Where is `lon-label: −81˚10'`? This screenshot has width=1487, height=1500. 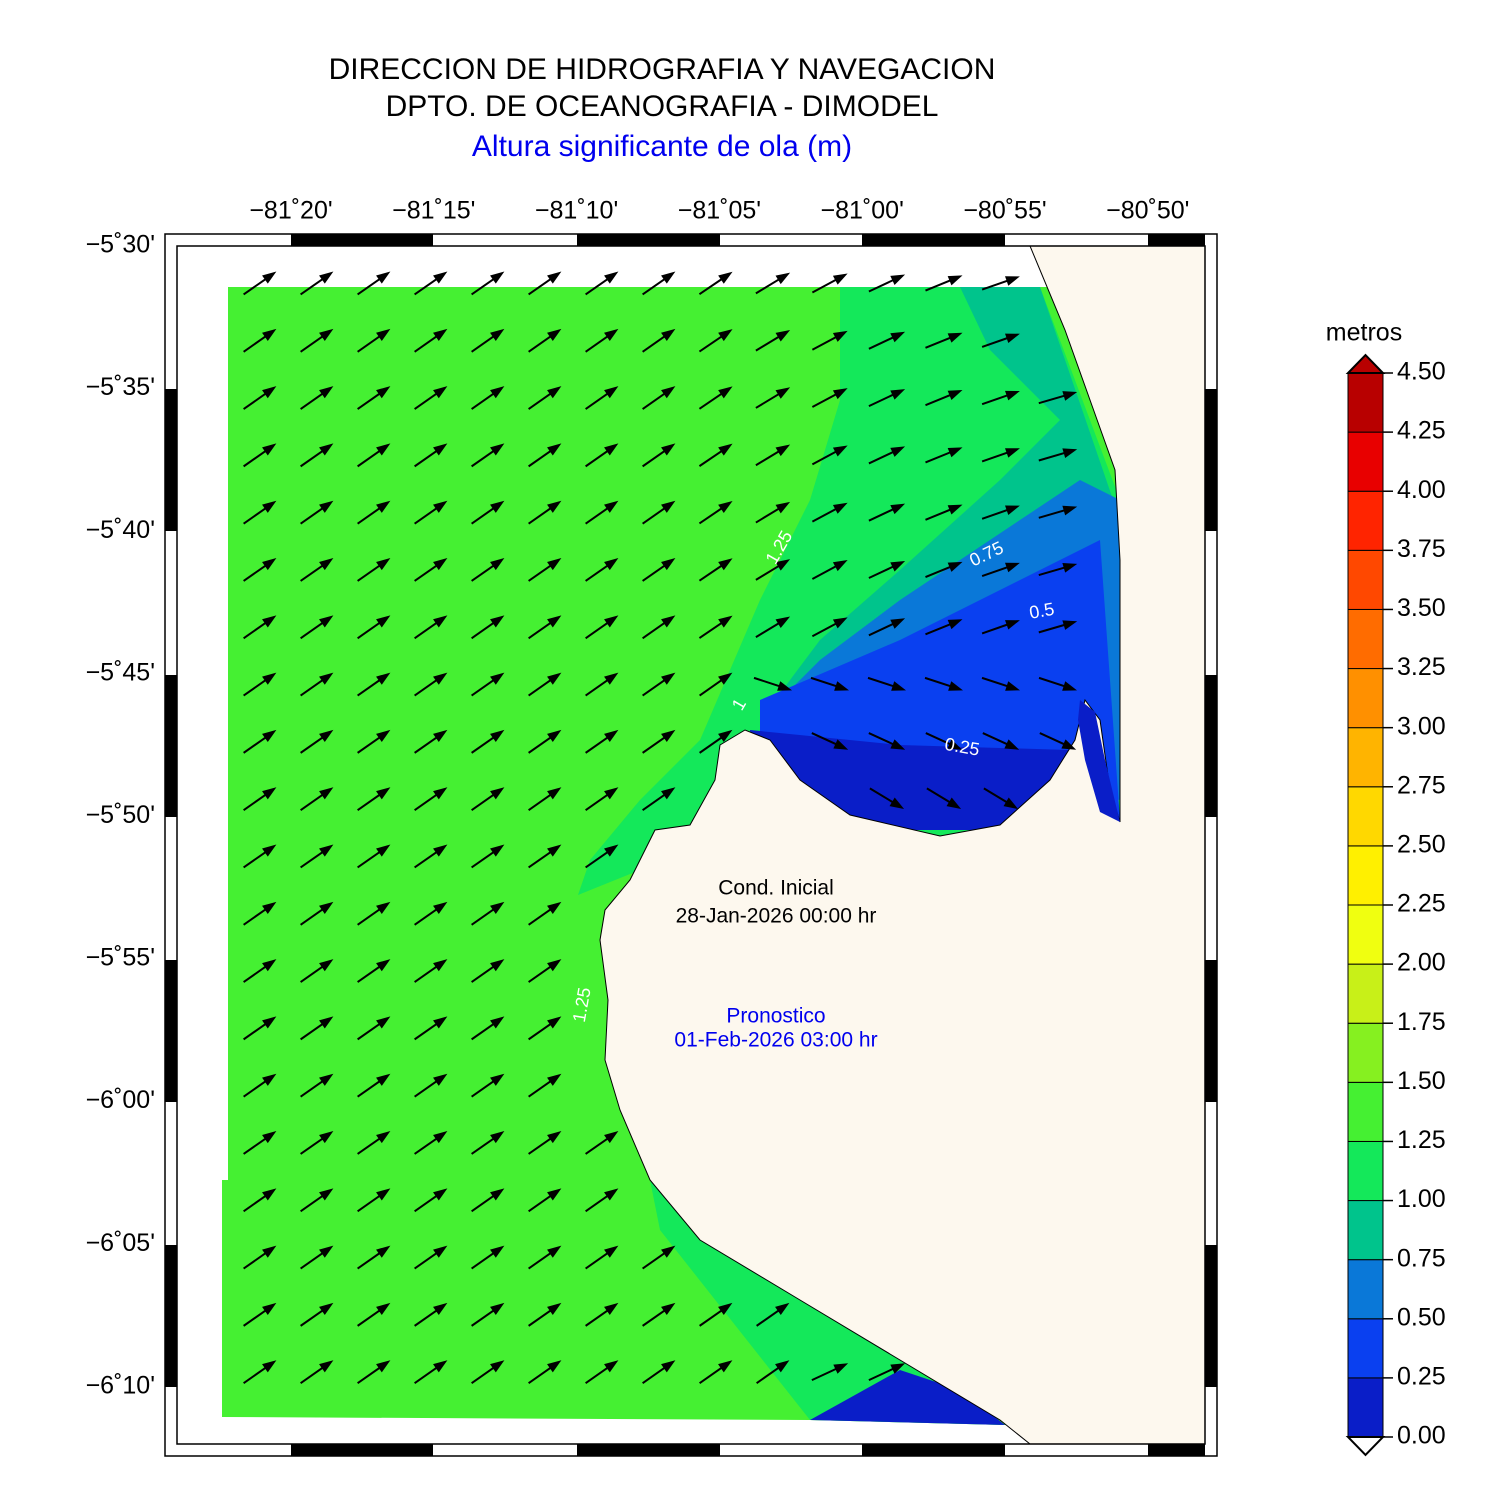
lon-label: −81˚10' is located at coordinates (576, 211).